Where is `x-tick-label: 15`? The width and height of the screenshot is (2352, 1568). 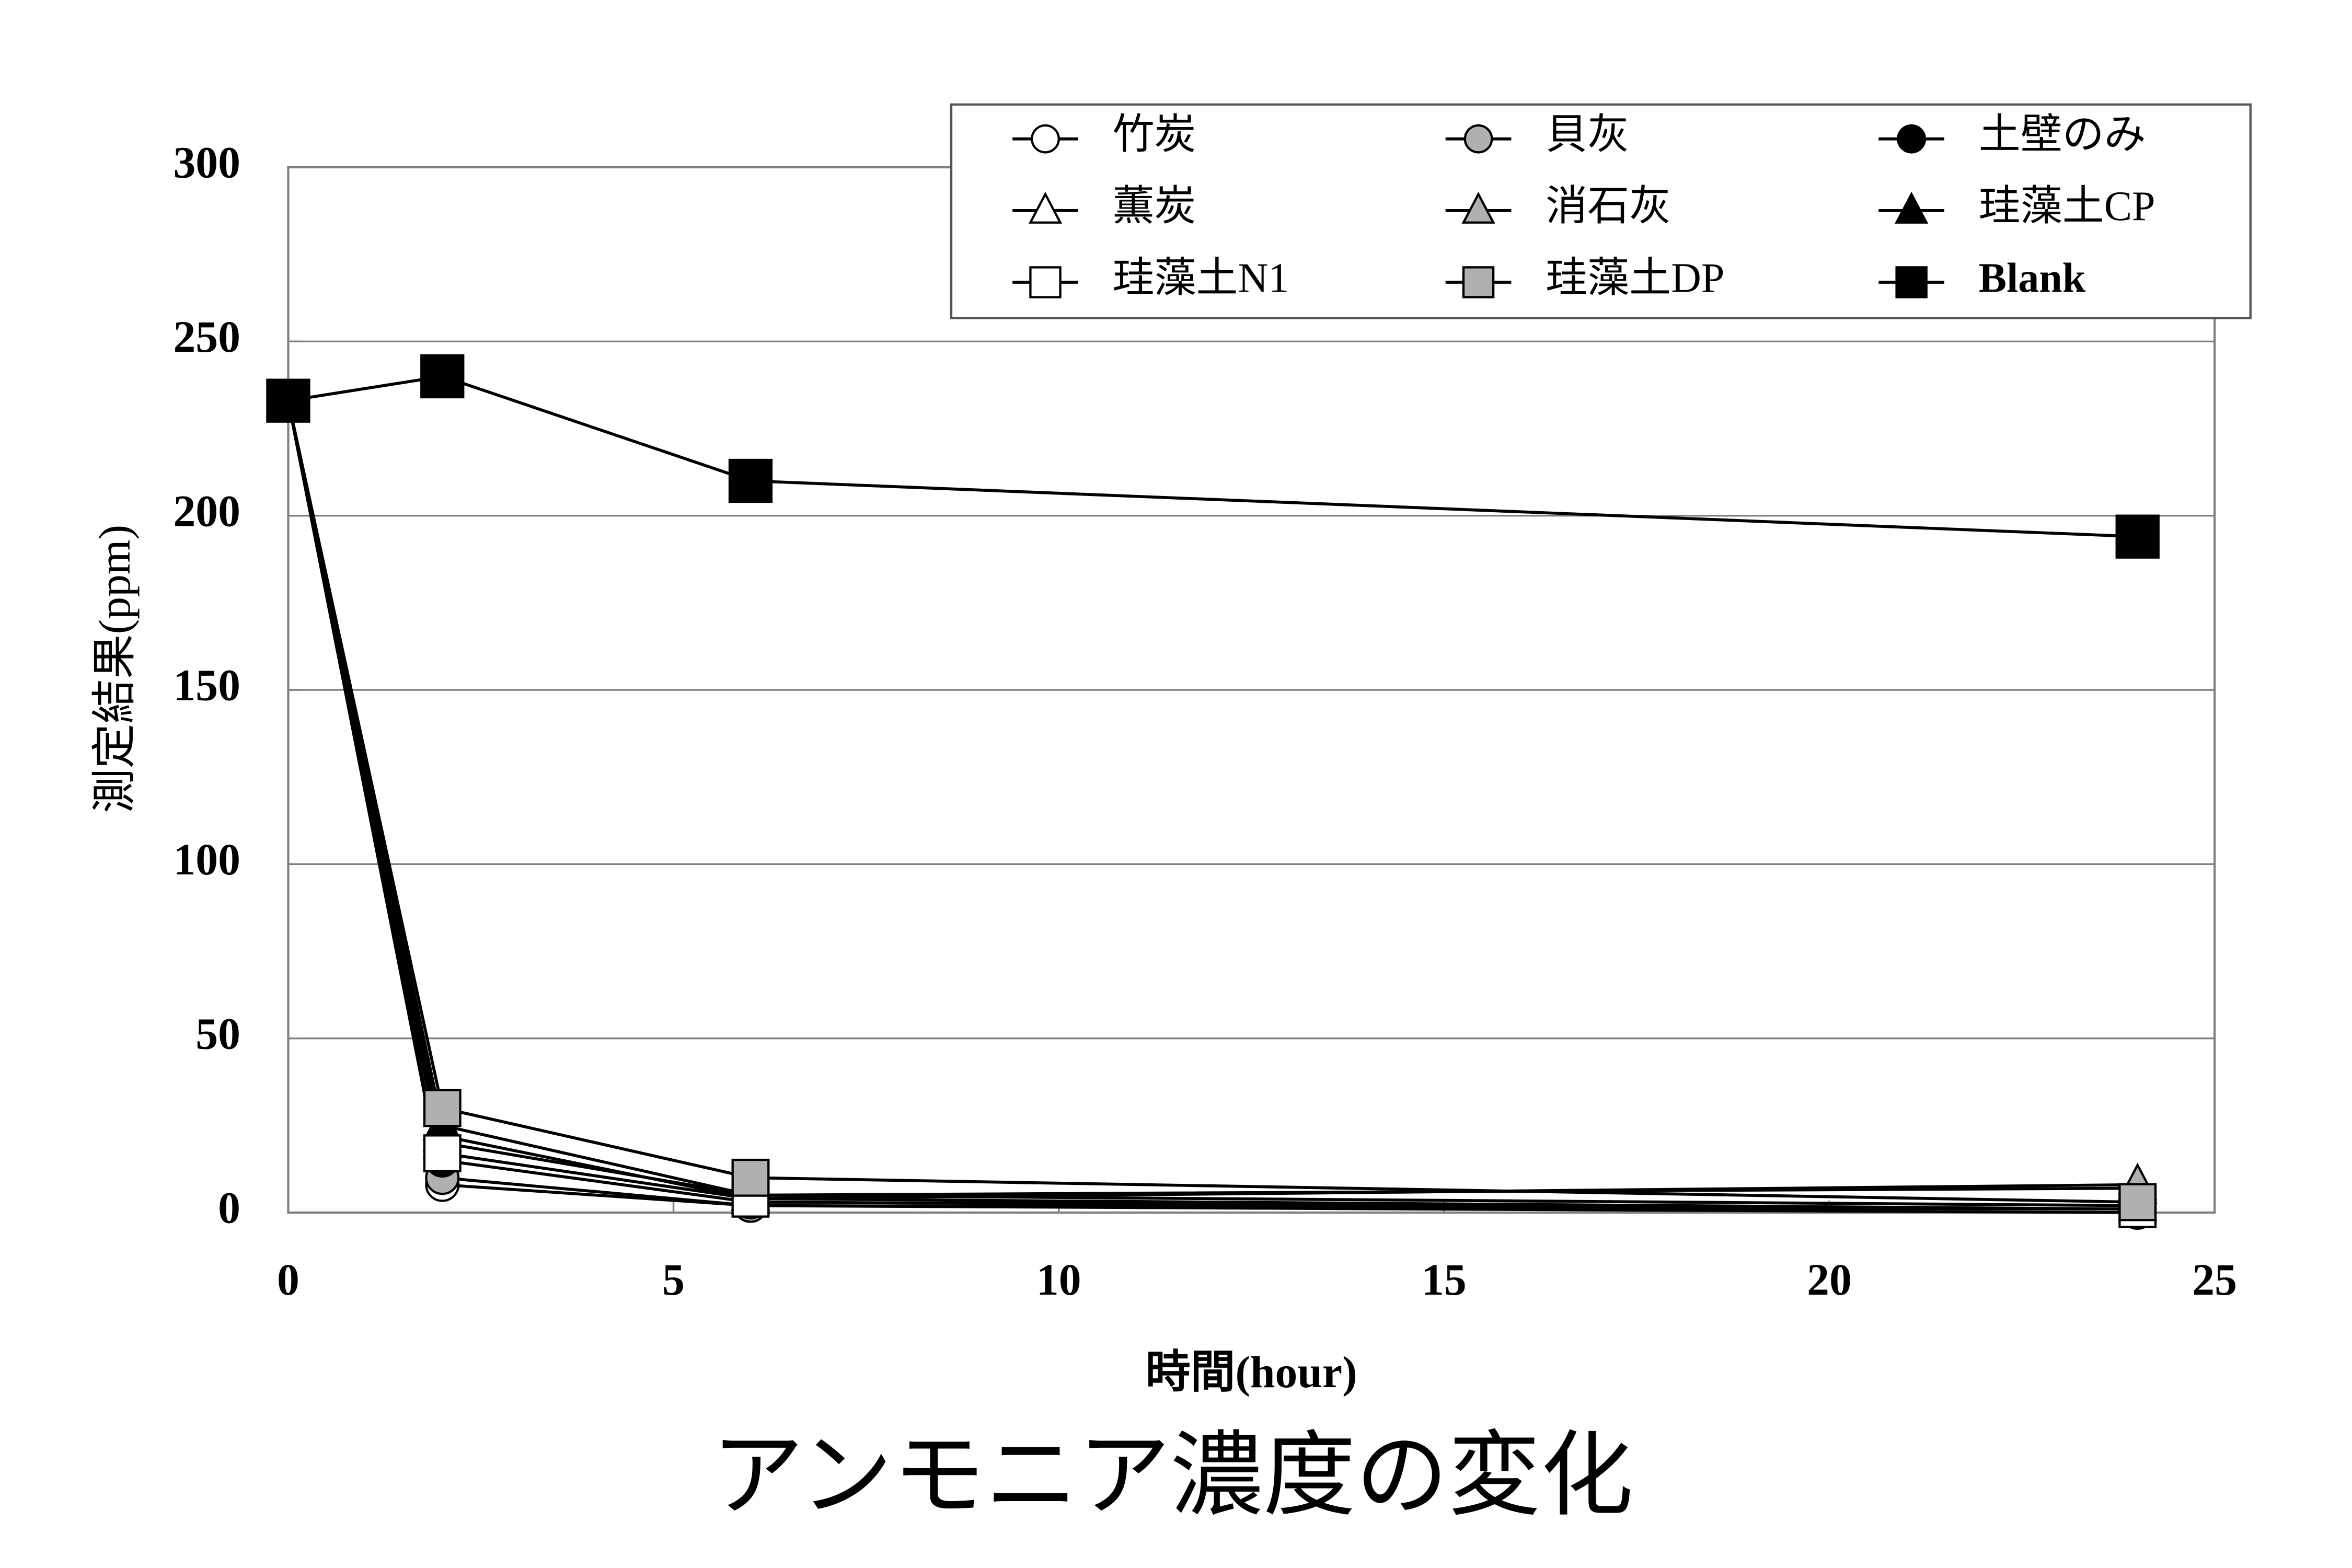
x-tick-label: 15 is located at coordinates (1444, 1280).